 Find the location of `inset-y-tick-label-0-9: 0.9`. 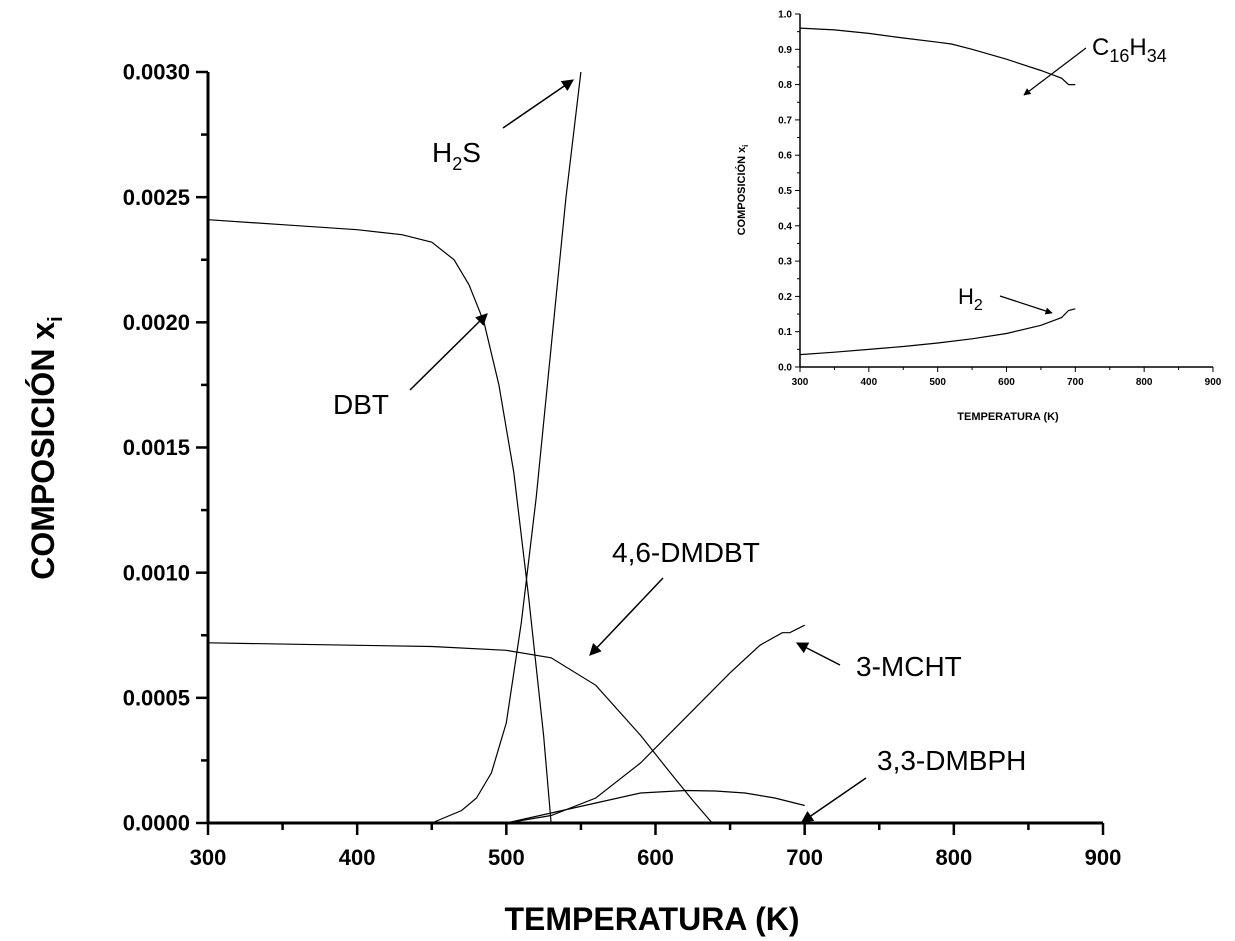

inset-y-tick-label-0-9: 0.9 is located at coordinates (785, 50).